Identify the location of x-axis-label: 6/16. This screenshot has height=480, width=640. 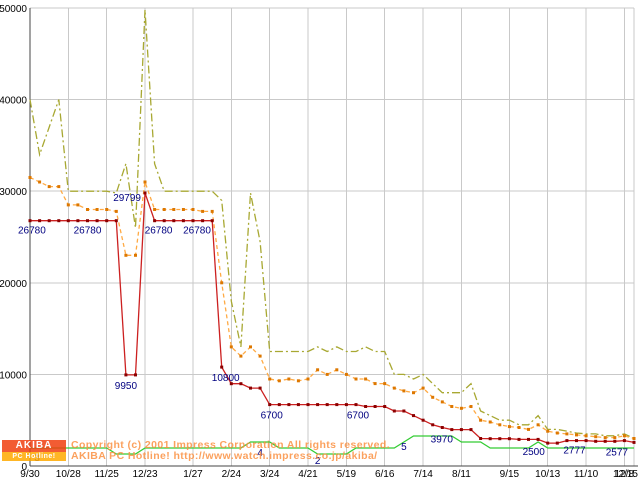
(385, 474).